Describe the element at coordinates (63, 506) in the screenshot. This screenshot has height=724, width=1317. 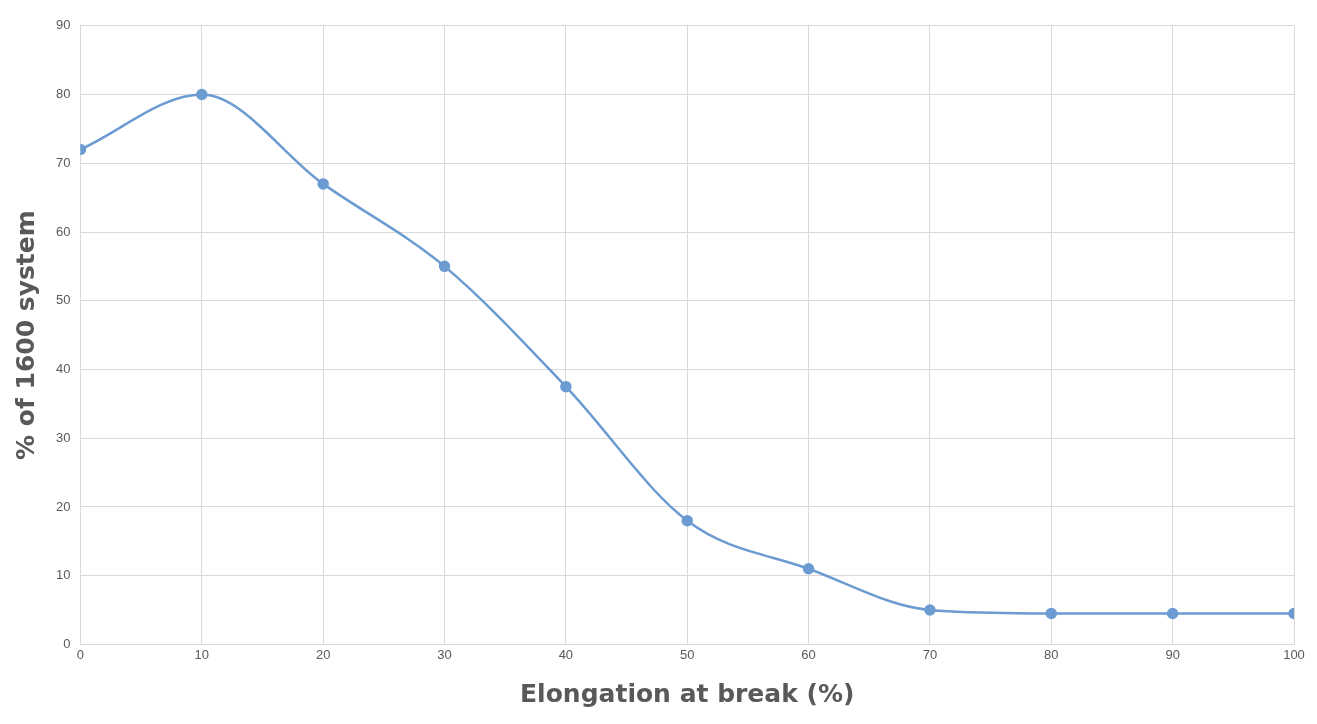
I see `y-tick-label: 20` at that location.